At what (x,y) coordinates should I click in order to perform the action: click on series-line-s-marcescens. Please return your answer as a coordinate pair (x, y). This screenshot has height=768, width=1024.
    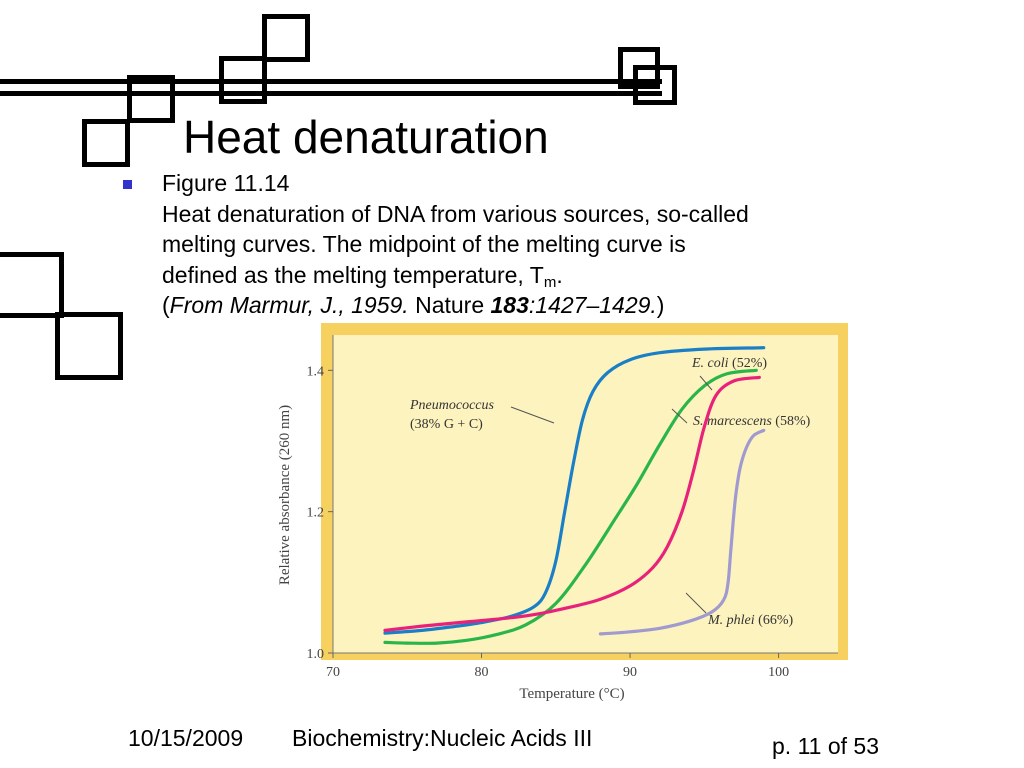
    Looking at the image, I should click on (572, 503).